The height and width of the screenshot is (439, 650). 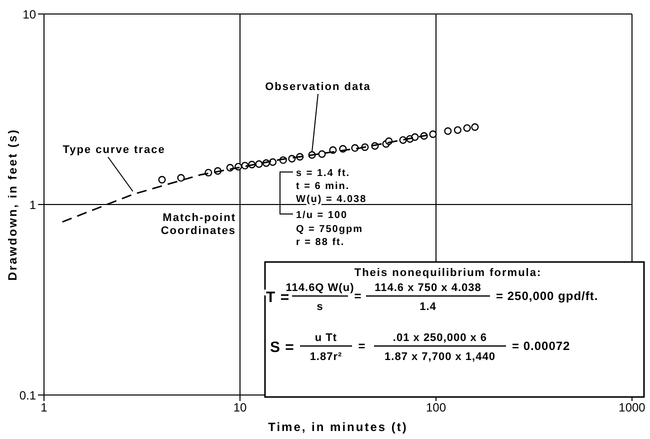 What do you see at coordinates (323, 173) in the screenshot?
I see `annotation: s = 1.4 ft.` at bounding box center [323, 173].